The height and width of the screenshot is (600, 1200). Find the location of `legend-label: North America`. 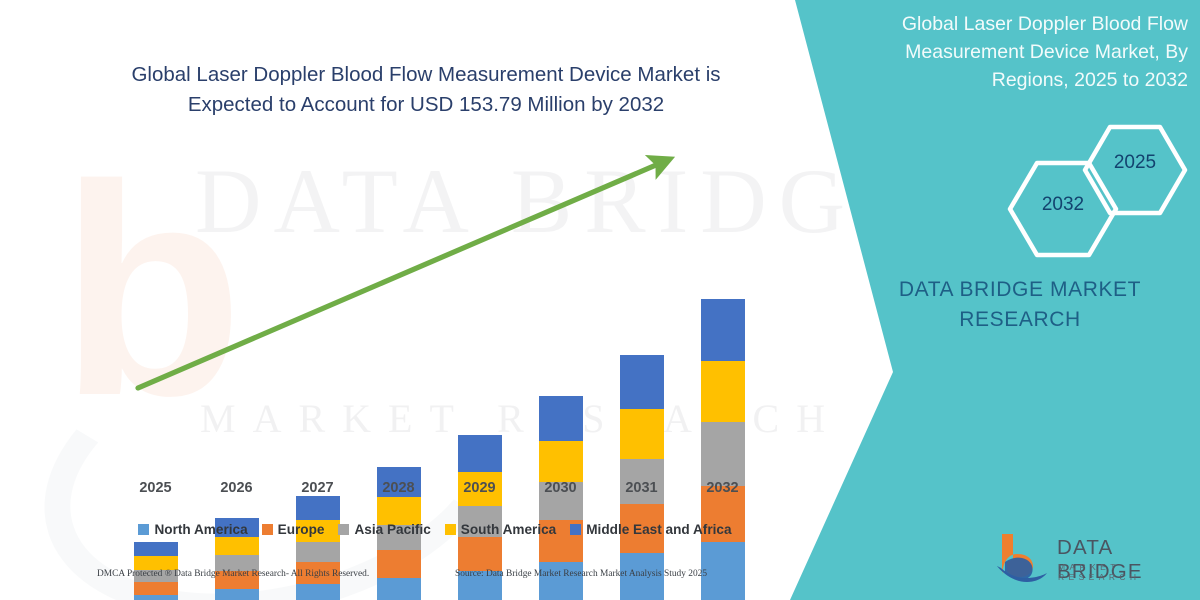

legend-label: North America is located at coordinates (201, 529).